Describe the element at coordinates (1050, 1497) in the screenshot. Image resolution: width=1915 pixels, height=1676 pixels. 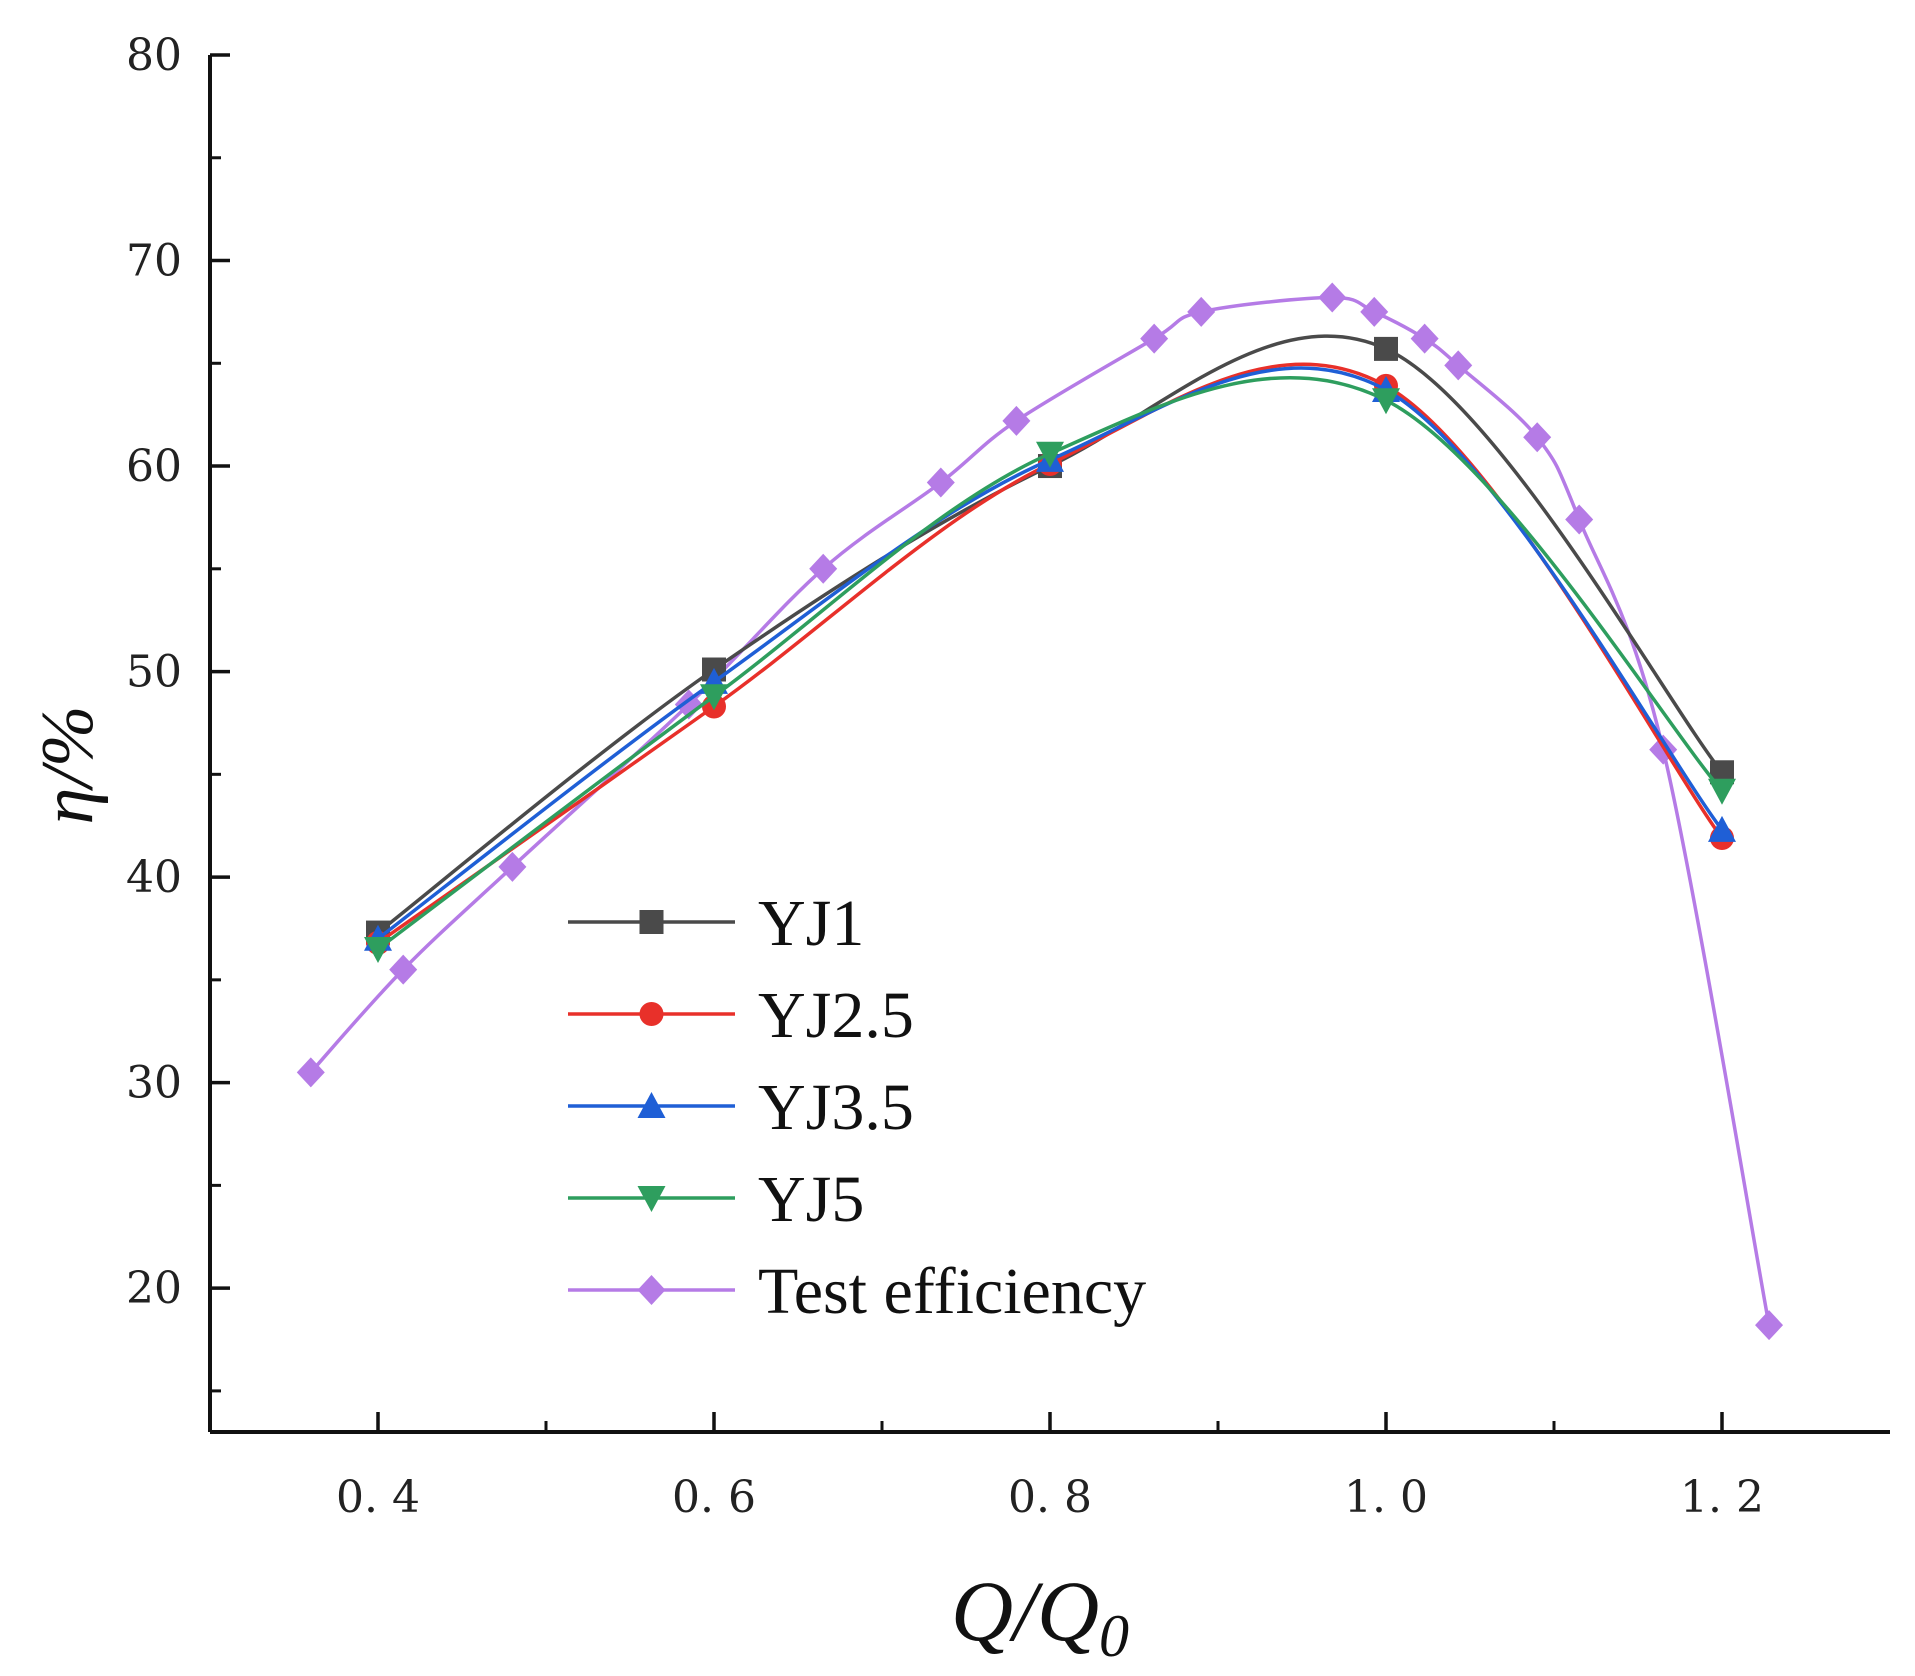
I see `x-tick-label: 0. 8` at that location.